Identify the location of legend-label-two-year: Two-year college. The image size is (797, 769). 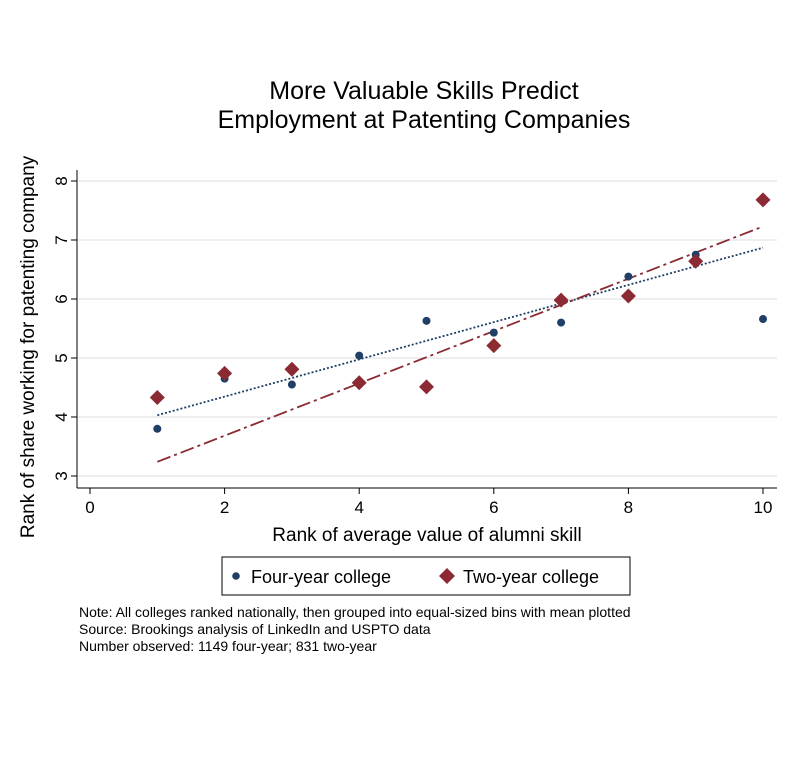
(531, 577).